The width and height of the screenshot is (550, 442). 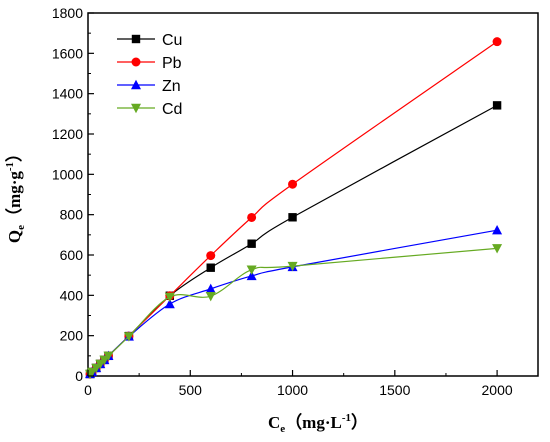 I want to click on y-tick-label: 1800, so click(x=67, y=13).